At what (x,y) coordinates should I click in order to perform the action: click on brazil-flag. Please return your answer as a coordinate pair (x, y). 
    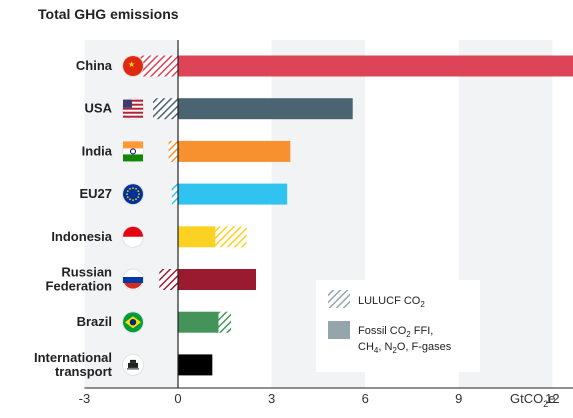
    Looking at the image, I should click on (133, 322).